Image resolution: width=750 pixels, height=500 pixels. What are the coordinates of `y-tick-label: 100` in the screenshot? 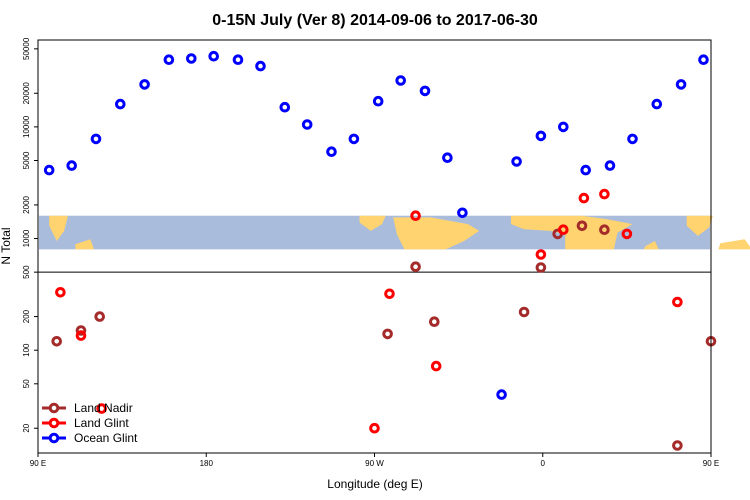 It's located at (26, 350).